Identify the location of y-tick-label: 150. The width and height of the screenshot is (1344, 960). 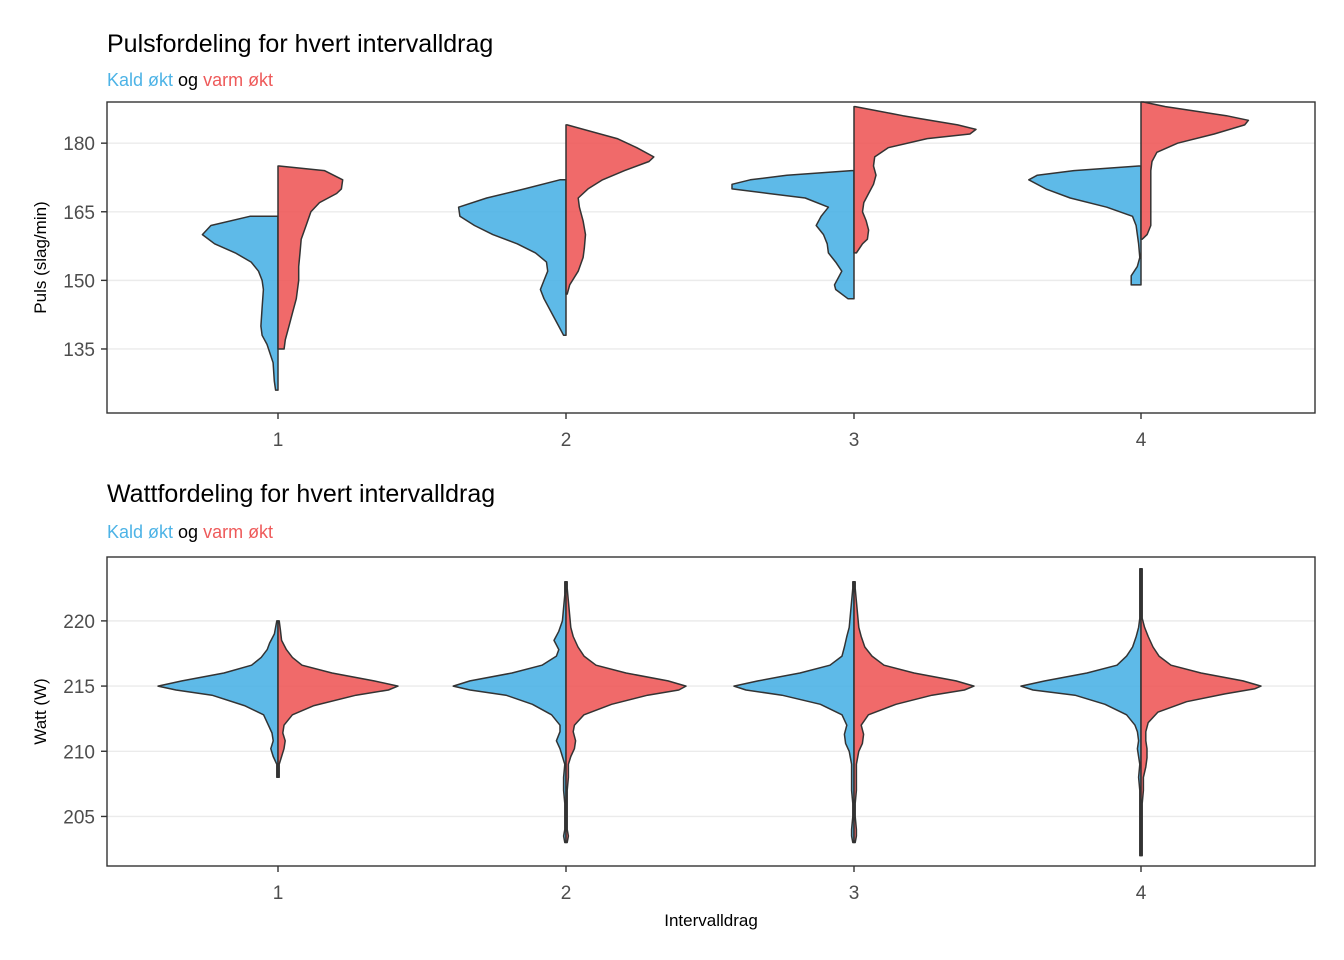
(79, 281).